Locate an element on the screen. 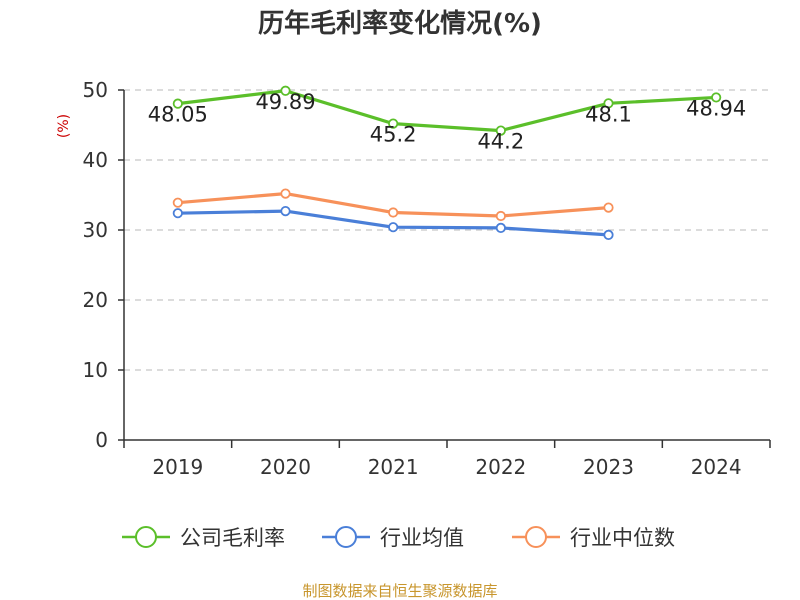 This screenshot has height=600, width=800. data-label: 49.89 is located at coordinates (285, 102).